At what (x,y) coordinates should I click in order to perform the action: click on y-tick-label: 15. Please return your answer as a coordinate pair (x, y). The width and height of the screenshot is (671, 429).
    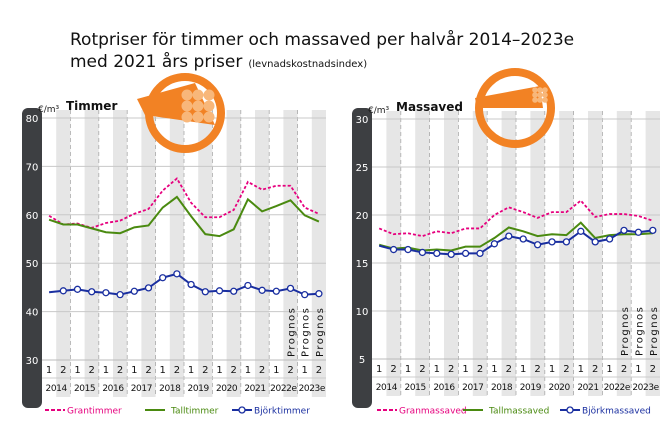
    Looking at the image, I should click on (362, 264).